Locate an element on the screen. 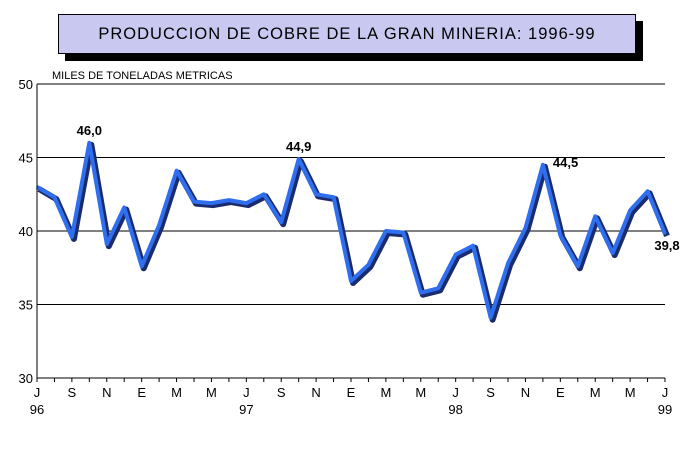 Image resolution: width=681 pixels, height=452 pixels. year-label: 98 is located at coordinates (455, 409).